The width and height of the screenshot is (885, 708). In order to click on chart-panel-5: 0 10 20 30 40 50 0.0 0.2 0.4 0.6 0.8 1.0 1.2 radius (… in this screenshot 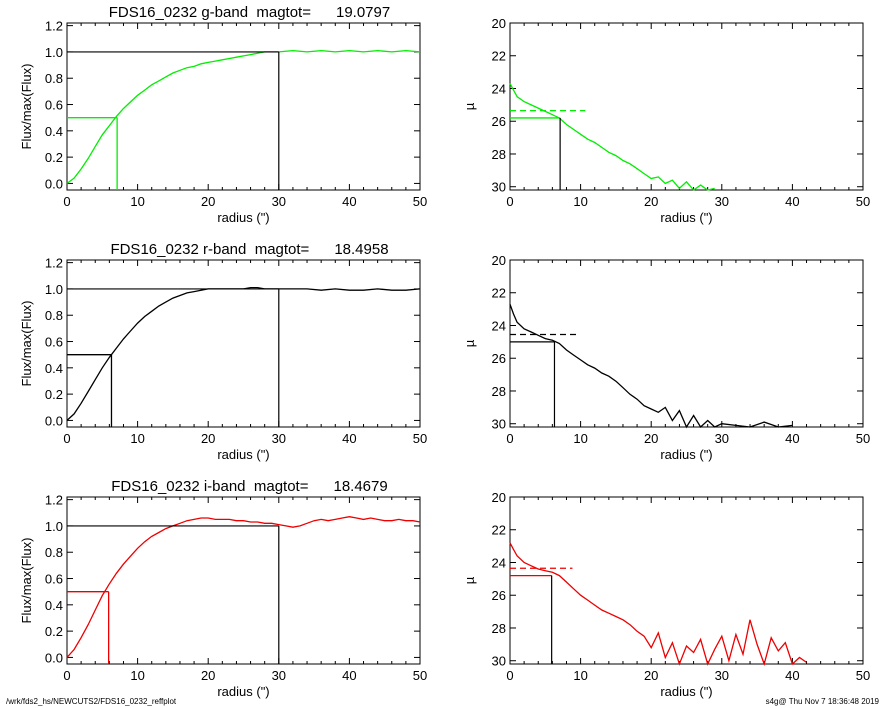, I will do `click(223, 588)`.